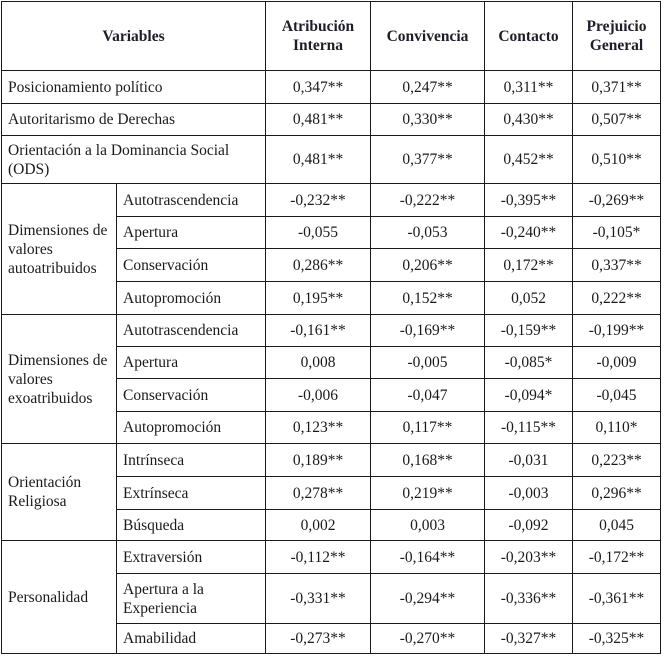 The width and height of the screenshot is (665, 660). I want to click on header-line: Atribución, so click(318, 26).